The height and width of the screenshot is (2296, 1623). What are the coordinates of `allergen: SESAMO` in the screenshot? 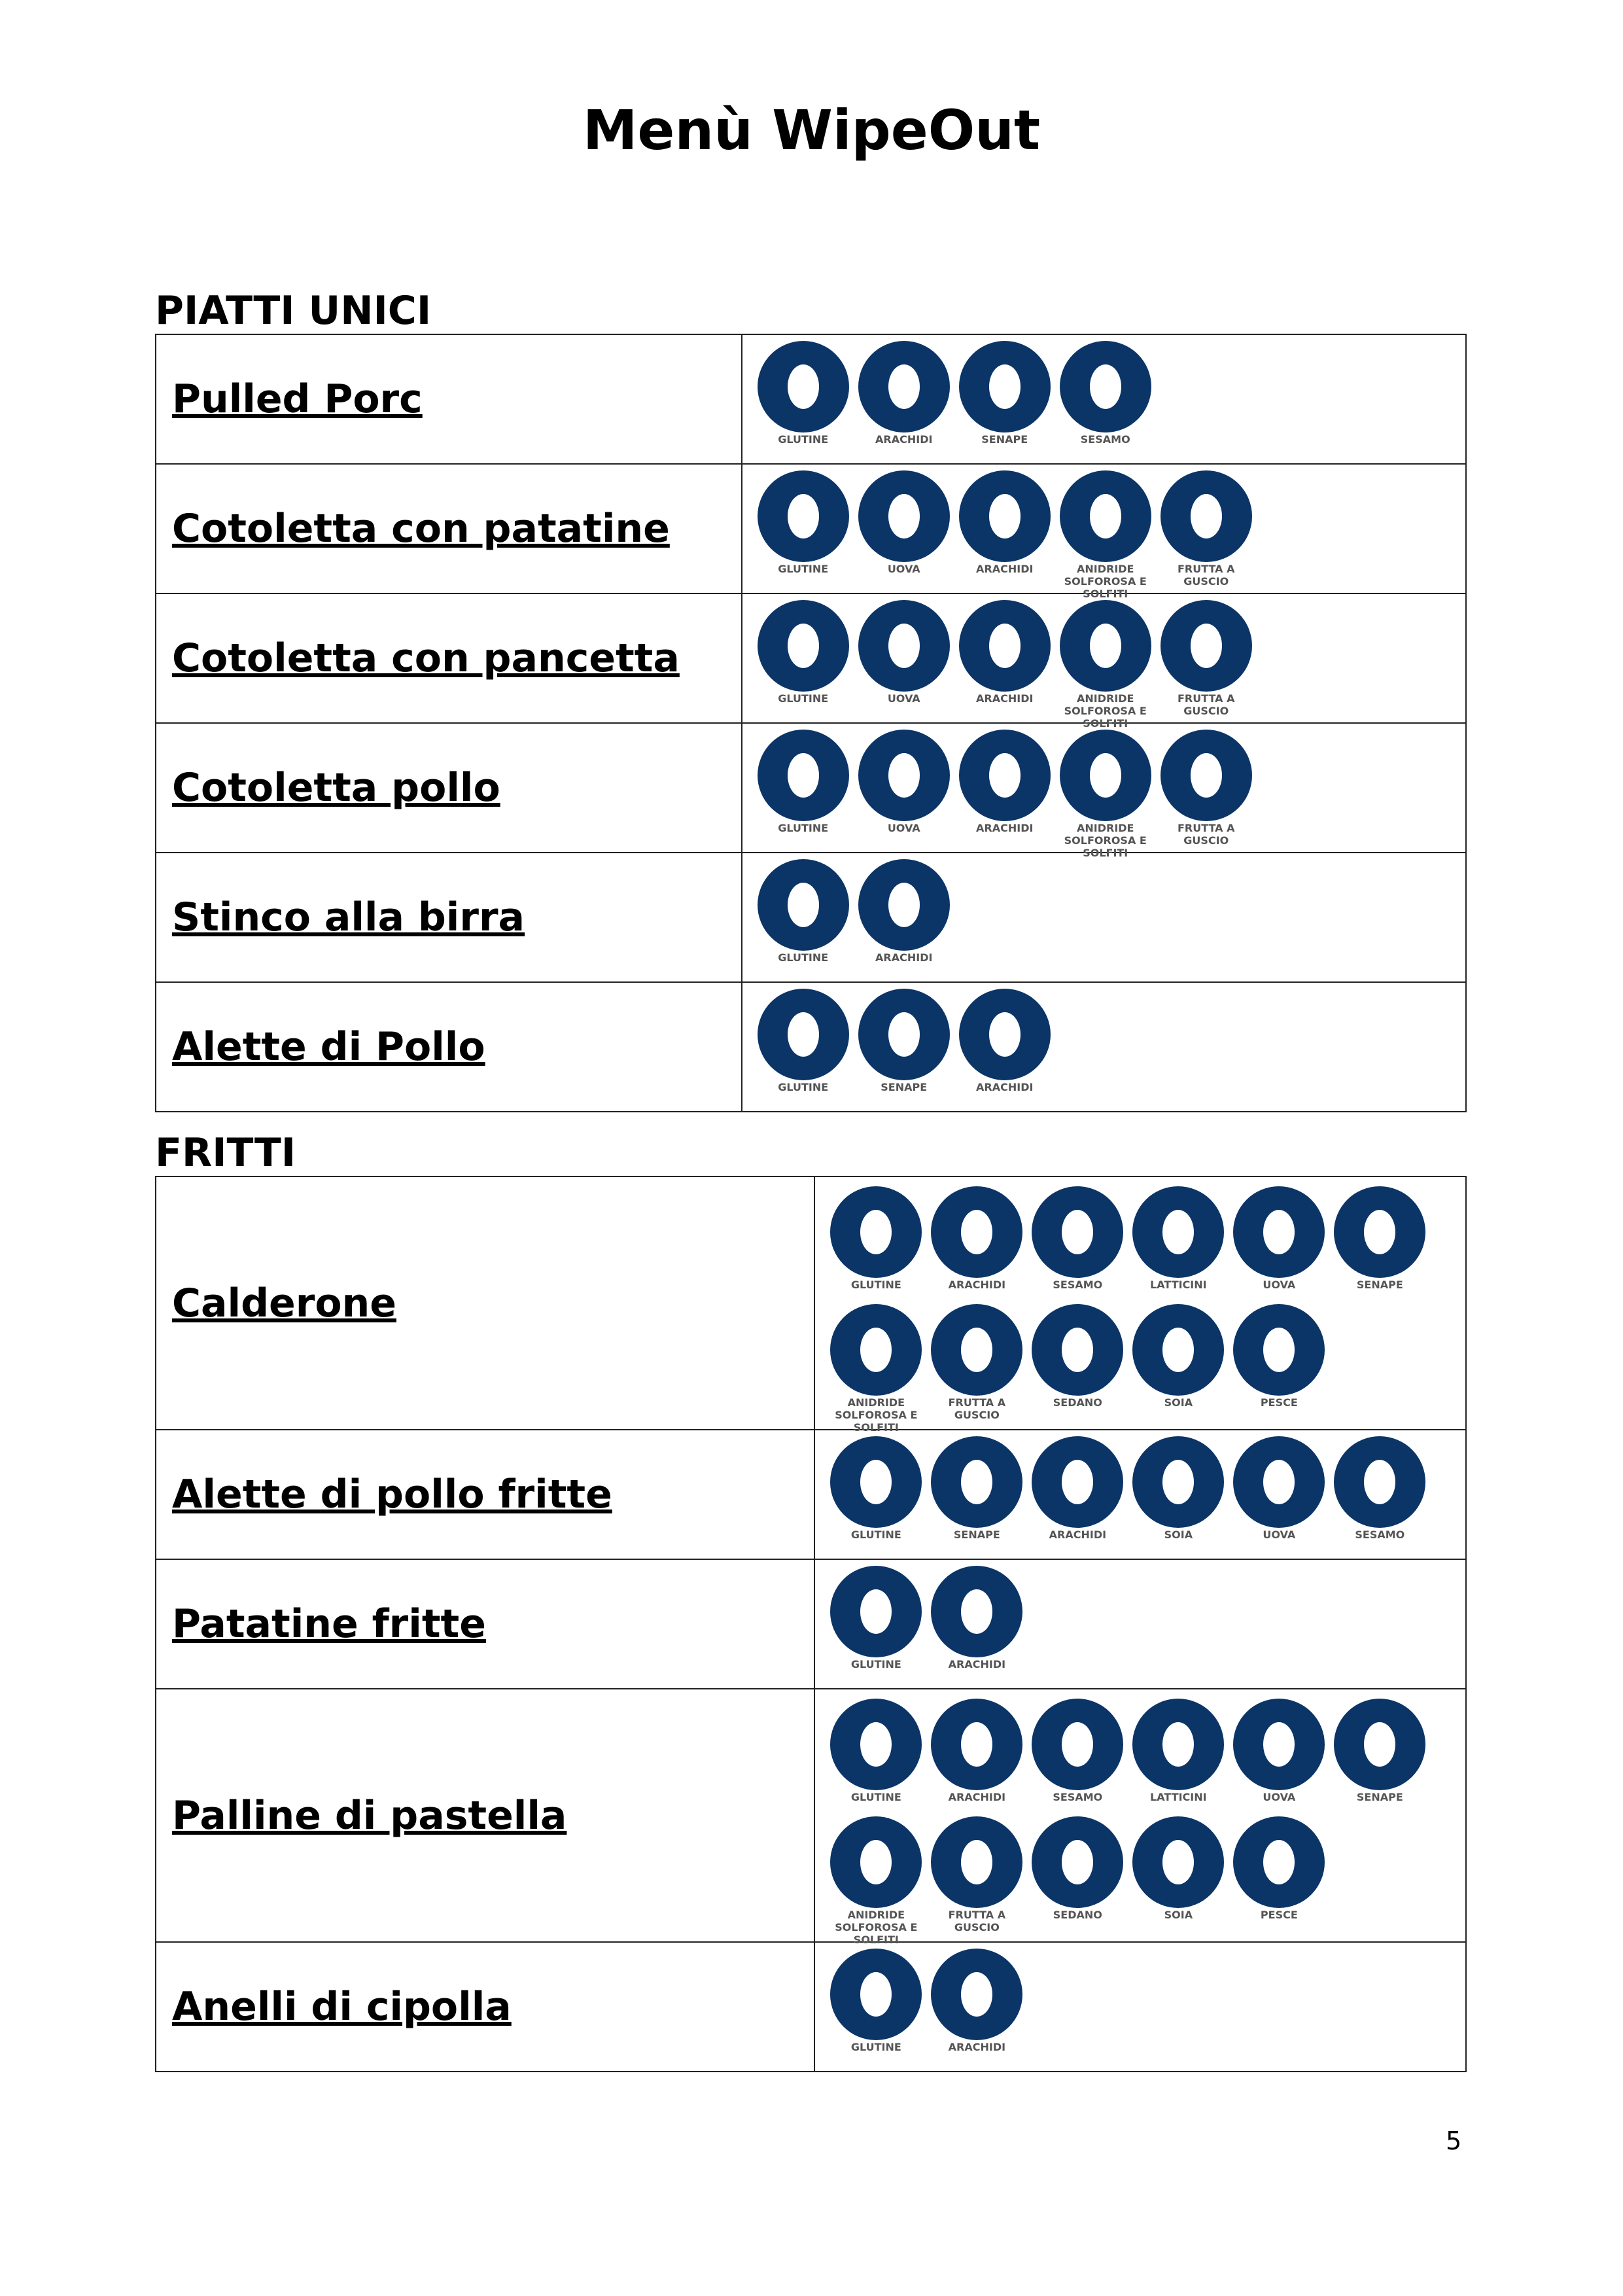 It's located at (1106, 399).